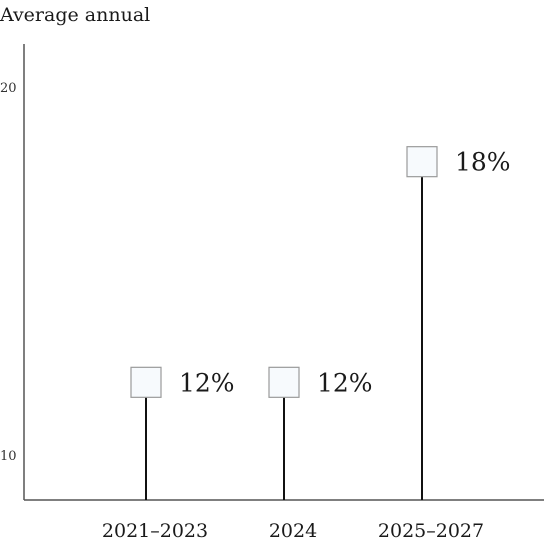  I want to click on data-label: 18%, so click(483, 162).